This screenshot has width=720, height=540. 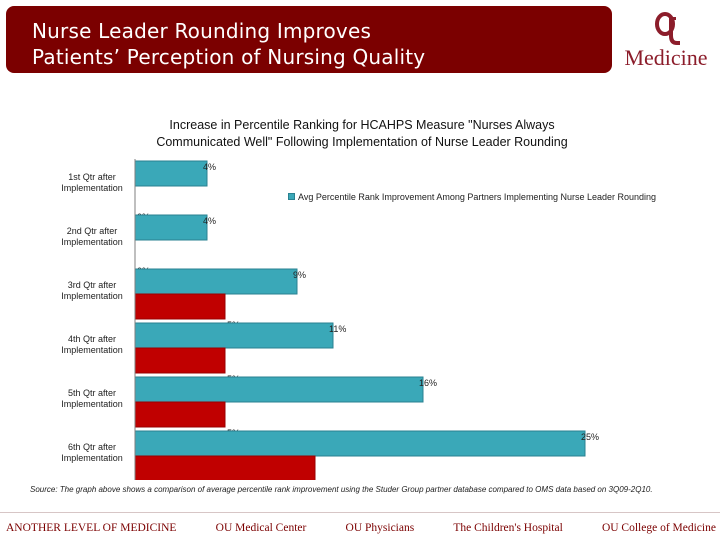 What do you see at coordinates (92, 398) in the screenshot?
I see `category-label: 5th Qtr after Implementation` at bounding box center [92, 398].